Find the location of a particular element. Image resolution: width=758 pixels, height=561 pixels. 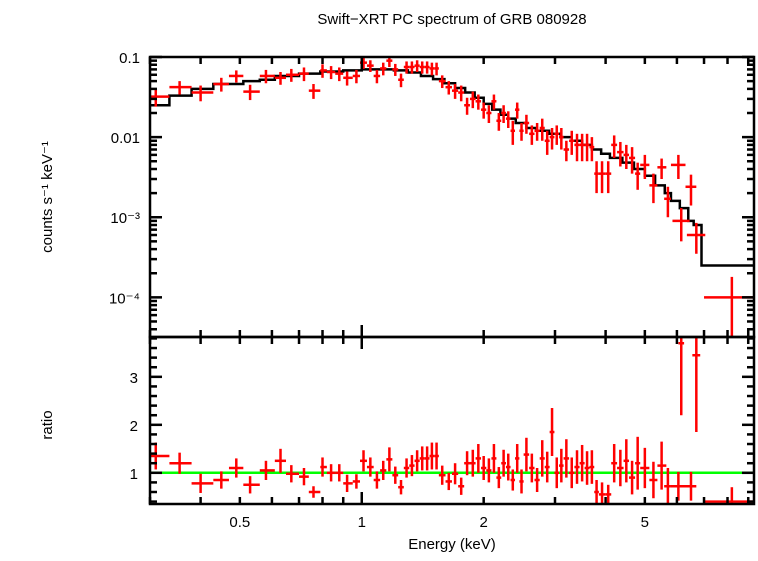

x-axis-label: Energy (keV) is located at coordinates (452, 544).